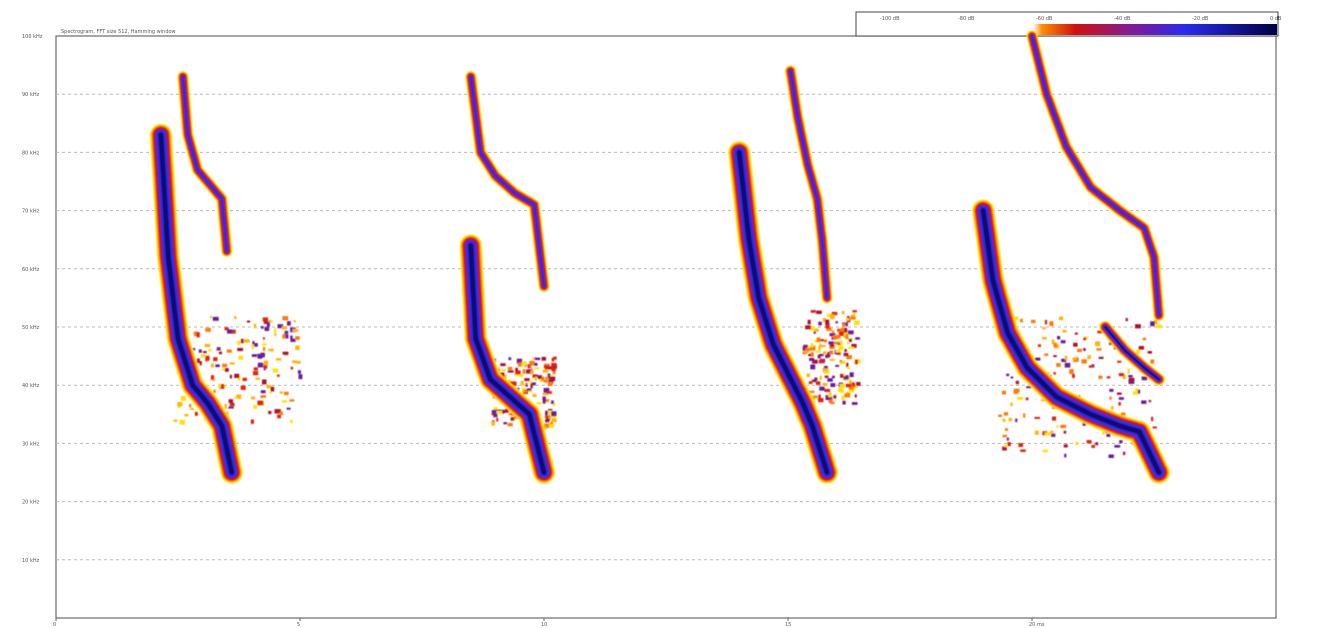 This screenshot has height=628, width=1319. Describe the element at coordinates (298, 625) in the screenshot. I see `x-tick-label: 5` at that location.